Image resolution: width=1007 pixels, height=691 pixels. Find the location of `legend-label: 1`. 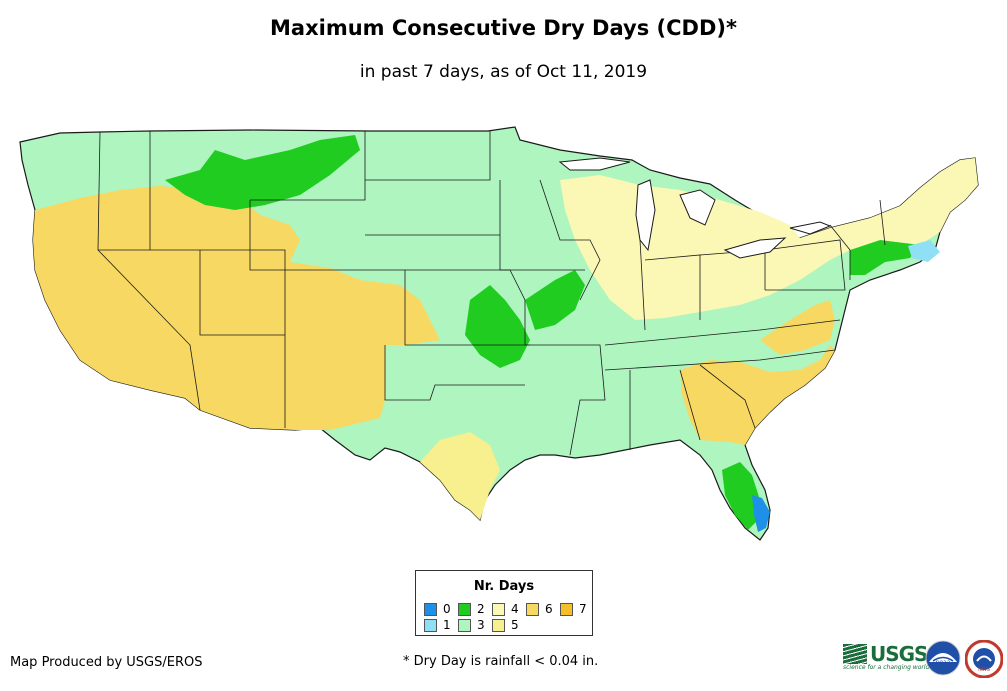

legend-label: 1 is located at coordinates (447, 625).